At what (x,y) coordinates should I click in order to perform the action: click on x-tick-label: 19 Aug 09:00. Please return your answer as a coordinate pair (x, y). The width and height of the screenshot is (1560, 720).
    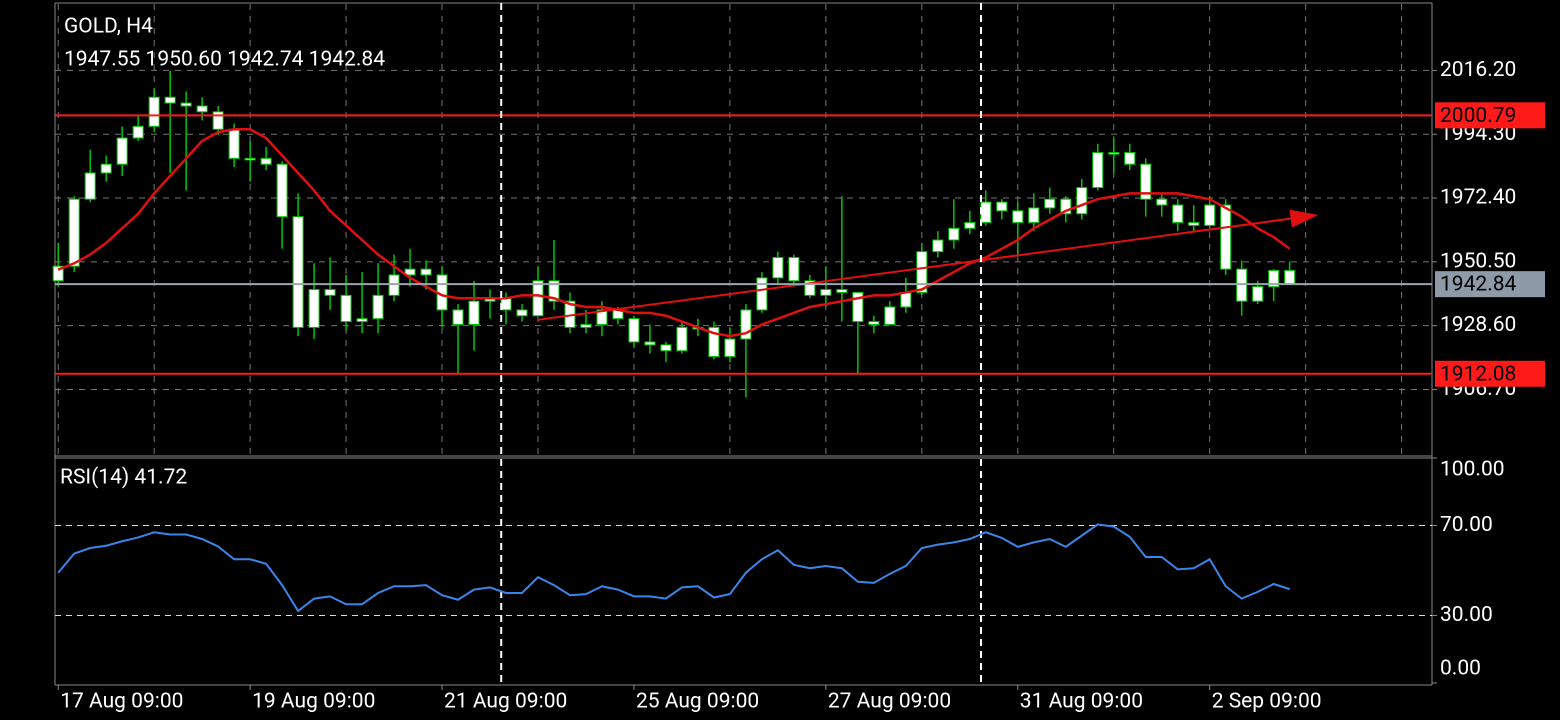
    Looking at the image, I should click on (313, 702).